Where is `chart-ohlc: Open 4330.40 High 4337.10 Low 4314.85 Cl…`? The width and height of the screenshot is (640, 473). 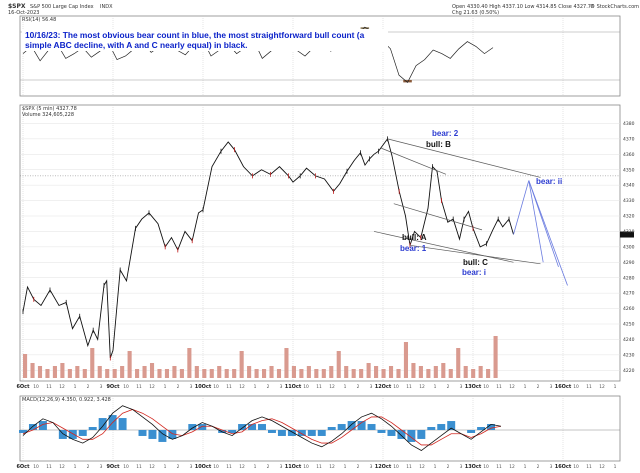
chart-ohlc: Open 4330.40 High 4337.10 Low 4314.85 Cl… is located at coordinates (523, 7).